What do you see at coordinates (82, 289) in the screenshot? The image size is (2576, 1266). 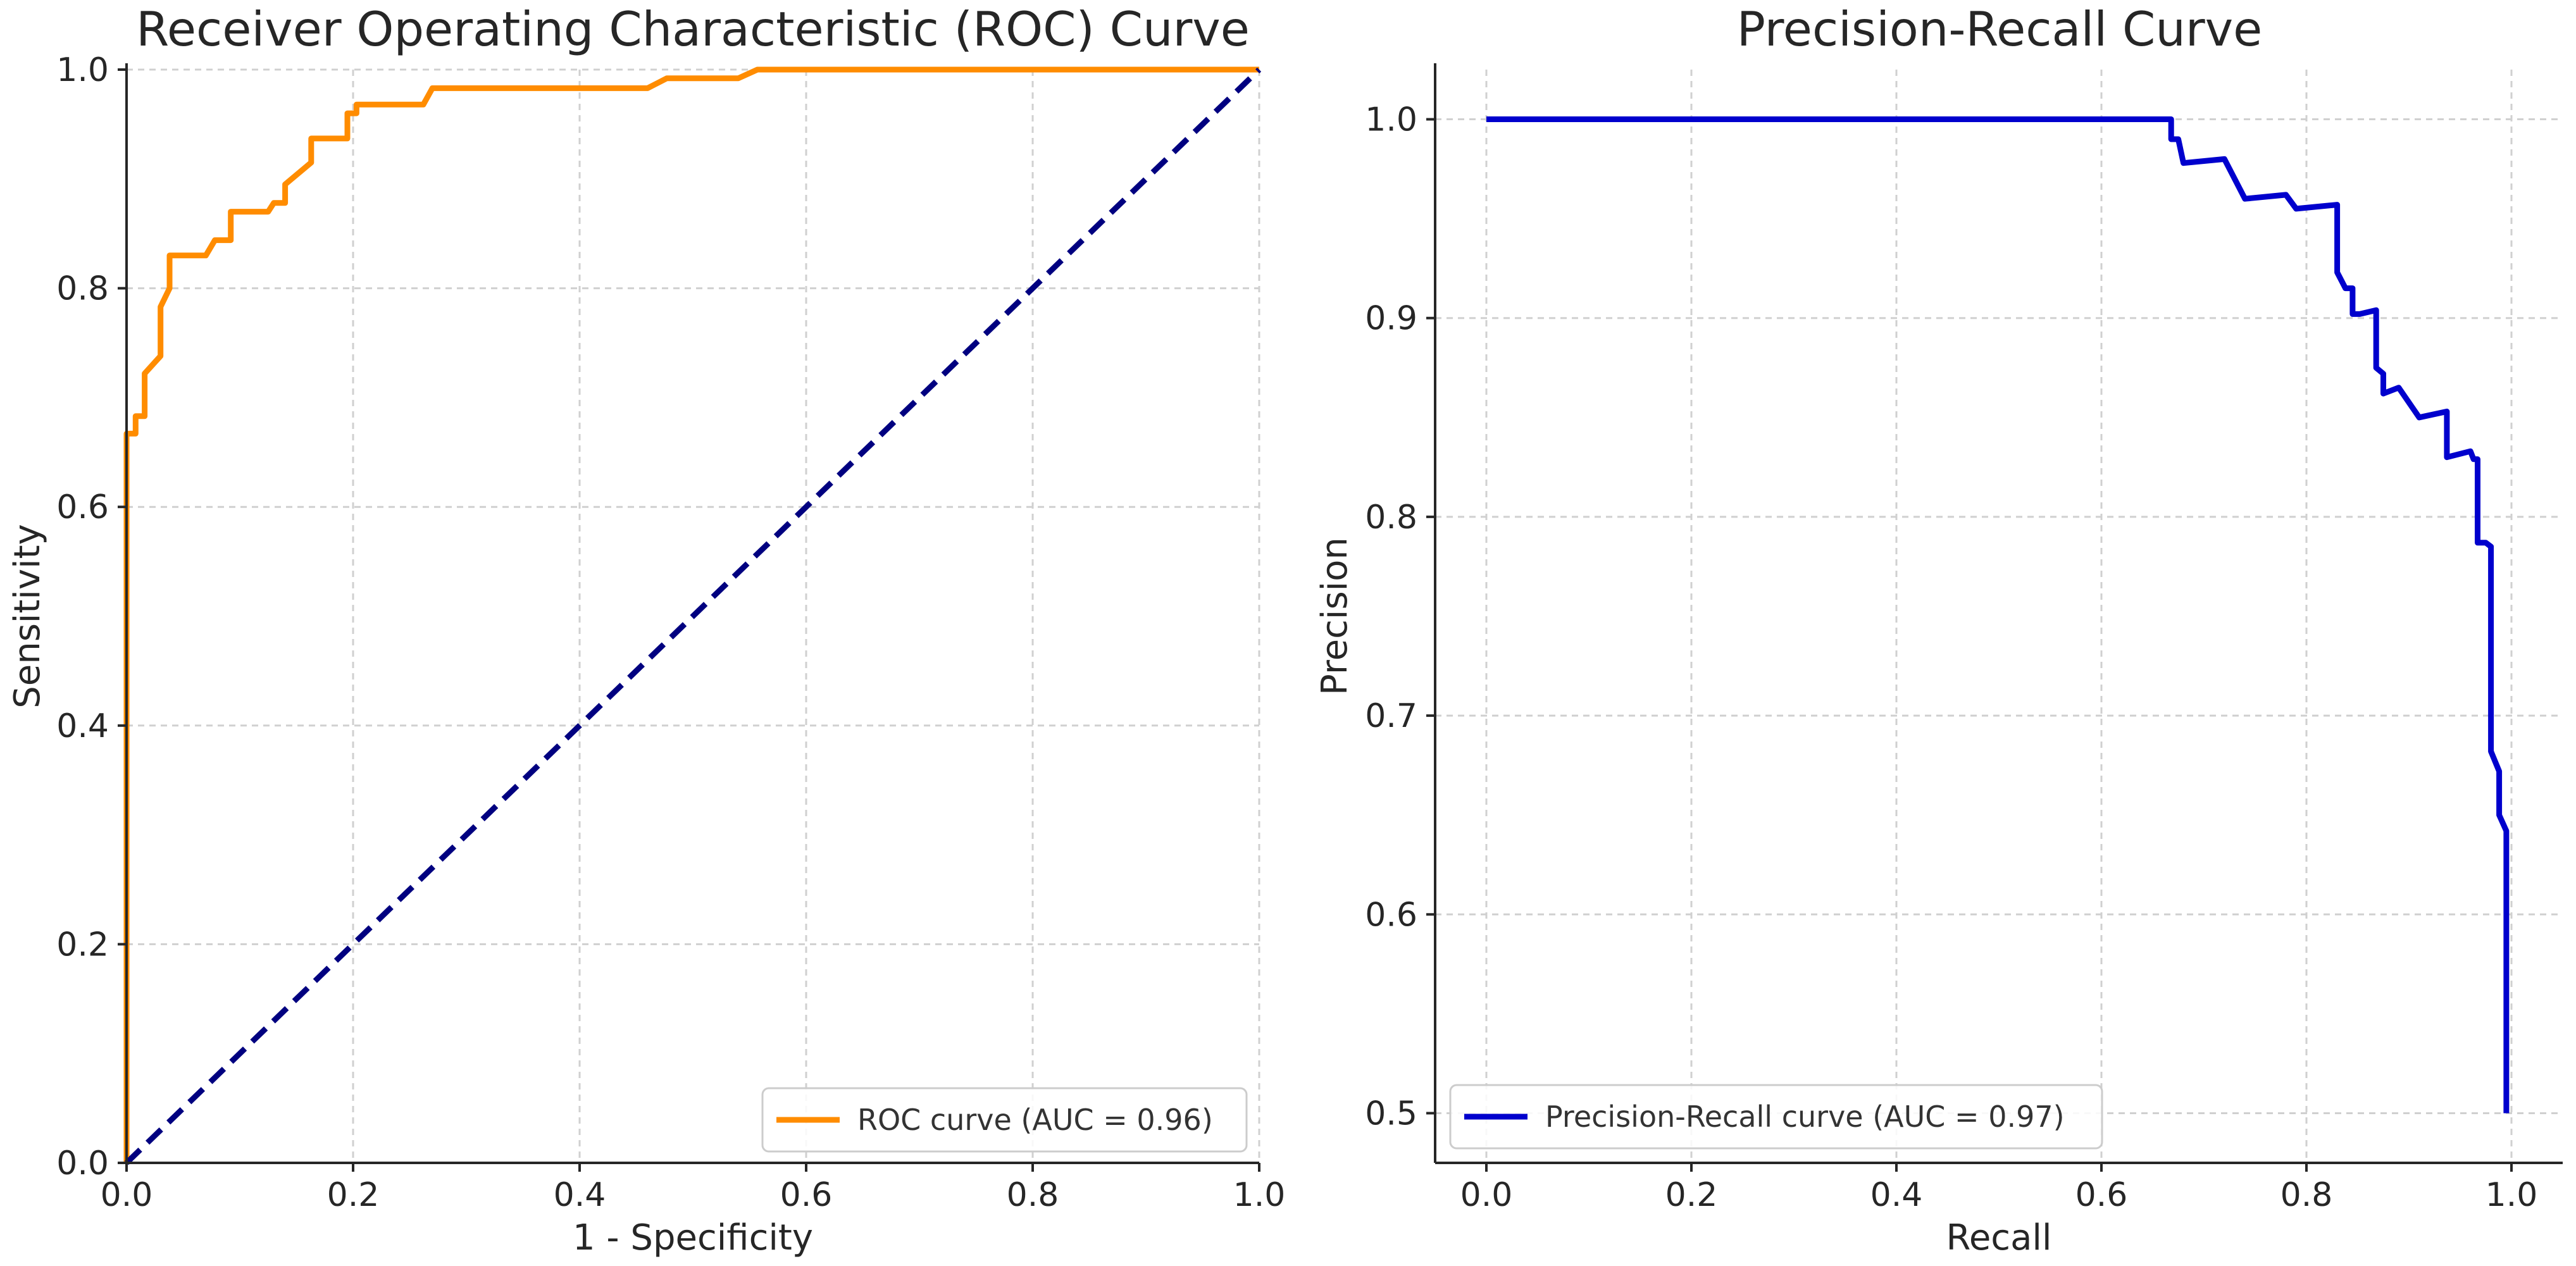 I see `roc-y-tick-label-4: 0.8` at bounding box center [82, 289].